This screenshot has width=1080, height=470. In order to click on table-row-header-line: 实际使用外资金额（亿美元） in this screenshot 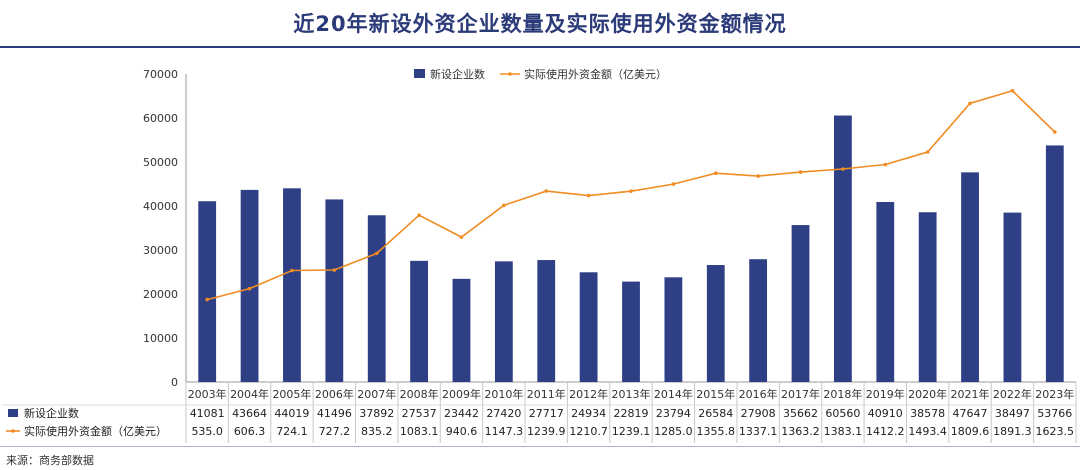, I will do `click(95, 431)`.